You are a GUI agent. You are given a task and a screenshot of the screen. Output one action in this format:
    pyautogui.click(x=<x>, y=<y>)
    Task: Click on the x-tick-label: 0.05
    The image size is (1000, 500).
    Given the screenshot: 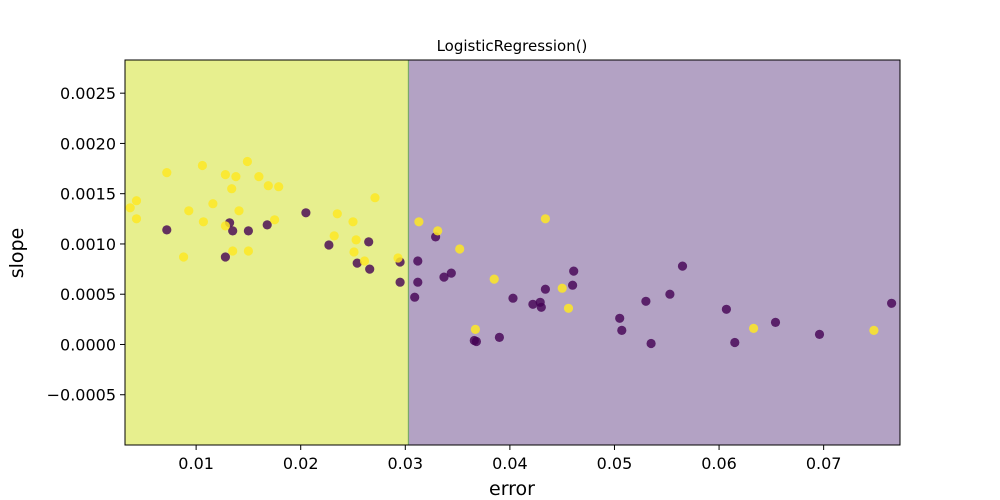 What is the action you would take?
    pyautogui.click(x=615, y=463)
    